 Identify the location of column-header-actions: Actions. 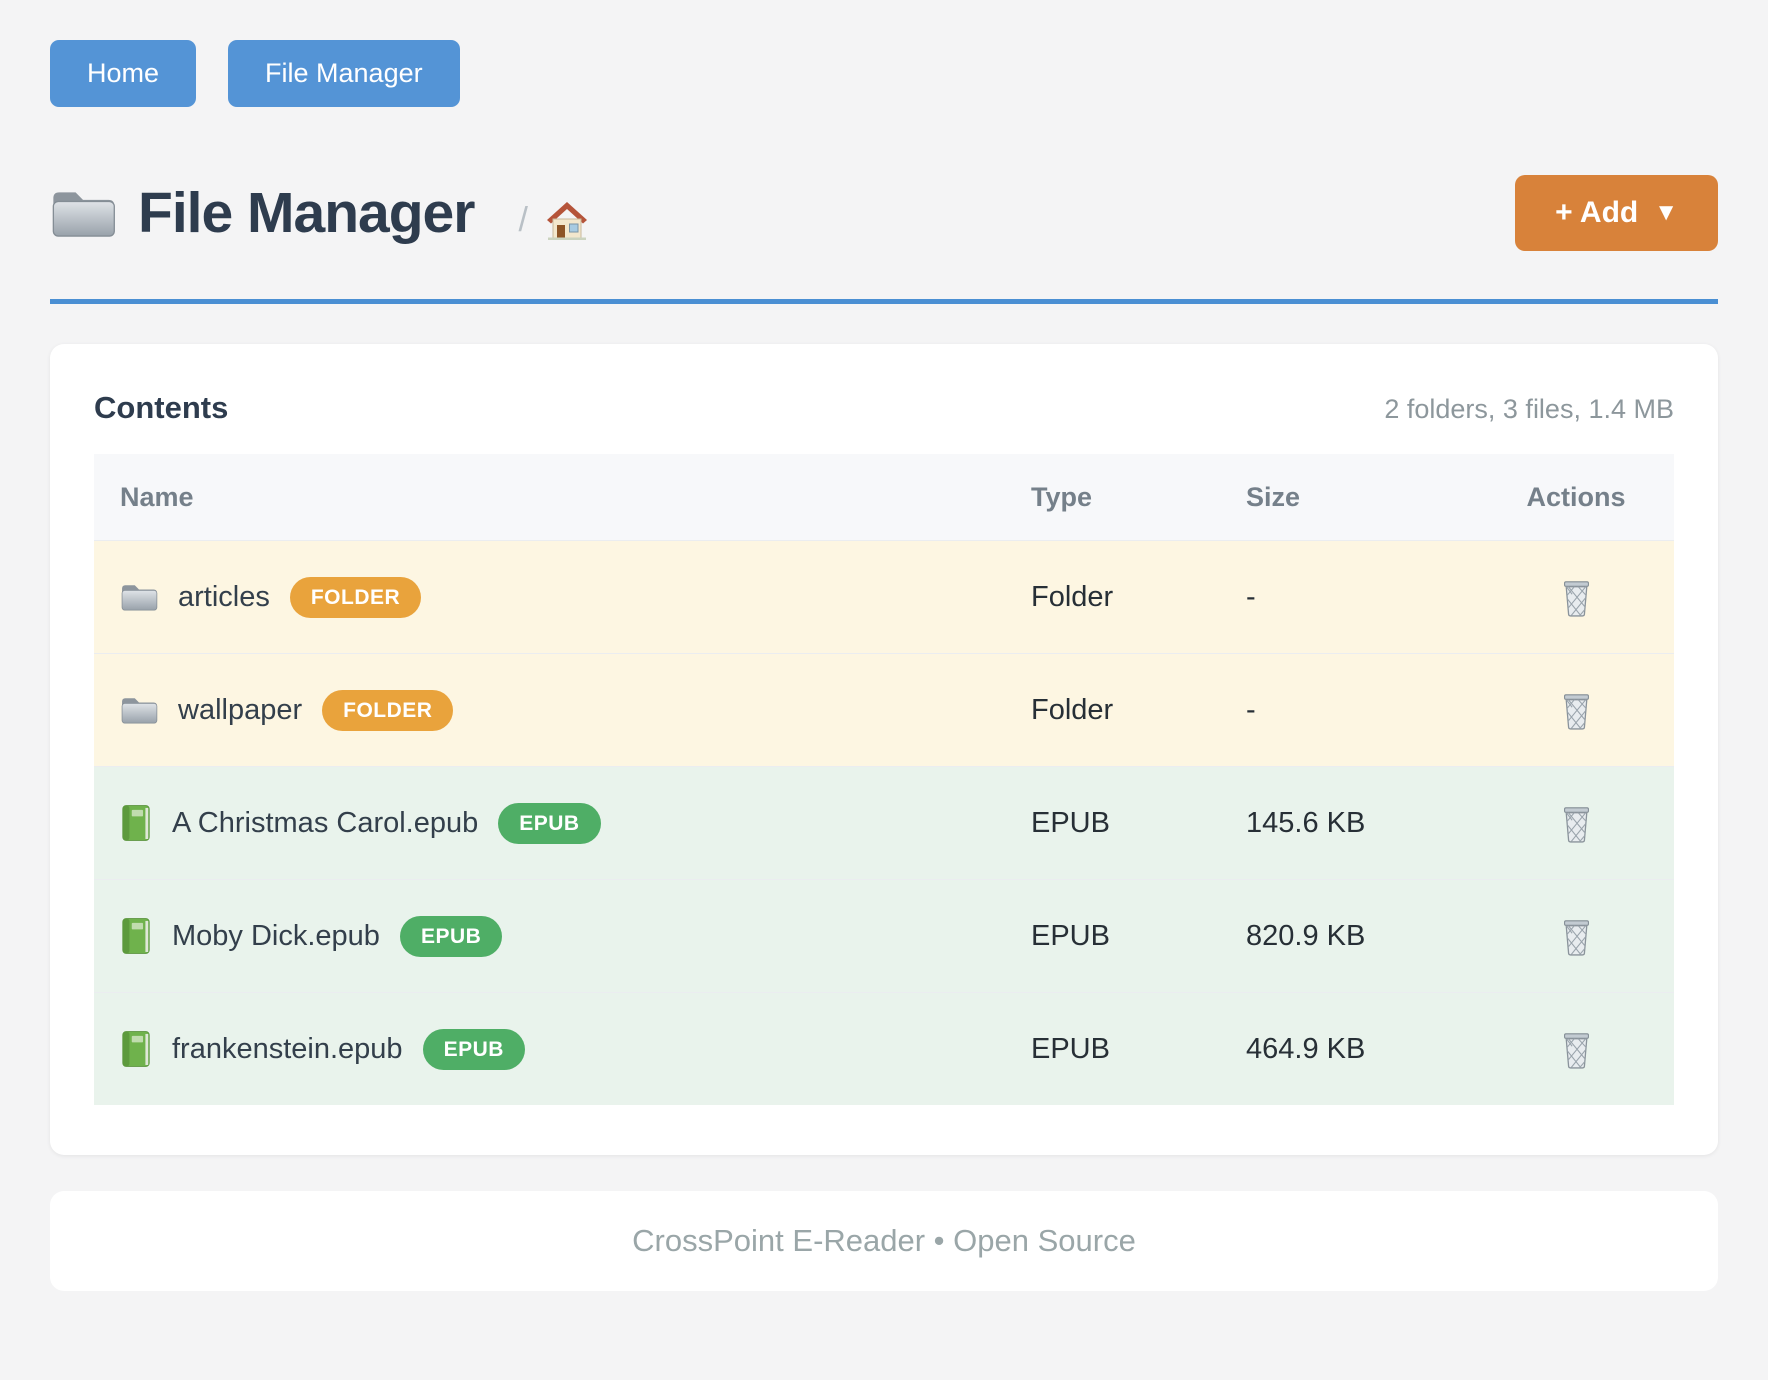
(1576, 496).